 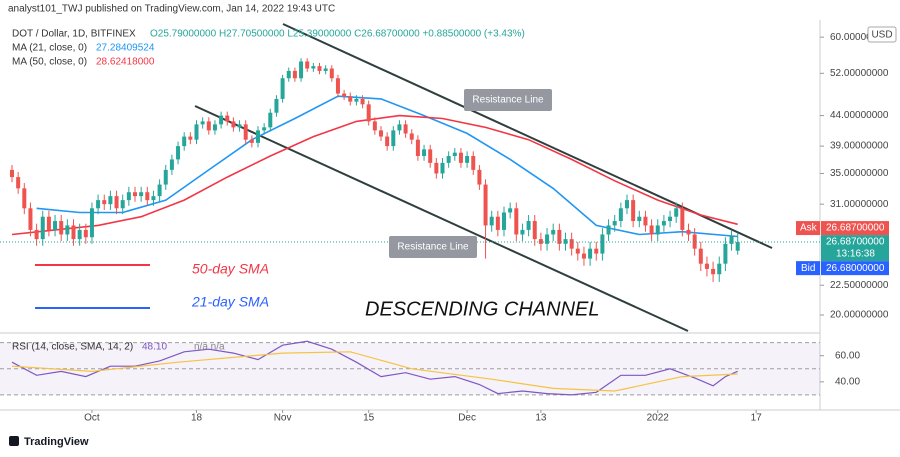 I want to click on y-tick-label: 60.00, so click(x=847, y=355).